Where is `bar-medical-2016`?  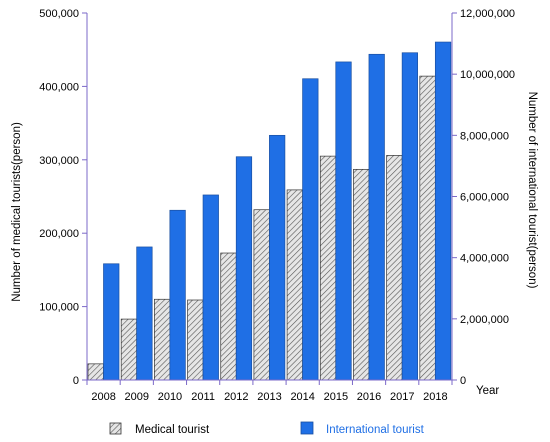 bar-medical-2016 is located at coordinates (361, 274).